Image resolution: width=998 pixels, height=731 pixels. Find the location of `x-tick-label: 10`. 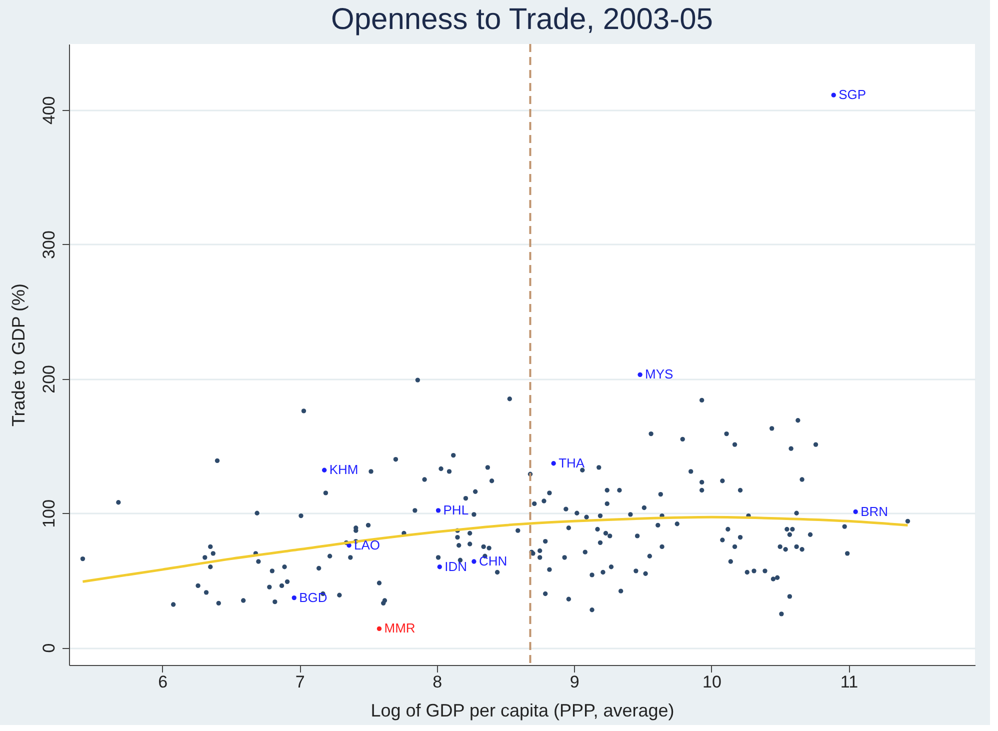

x-tick-label: 10 is located at coordinates (712, 682).